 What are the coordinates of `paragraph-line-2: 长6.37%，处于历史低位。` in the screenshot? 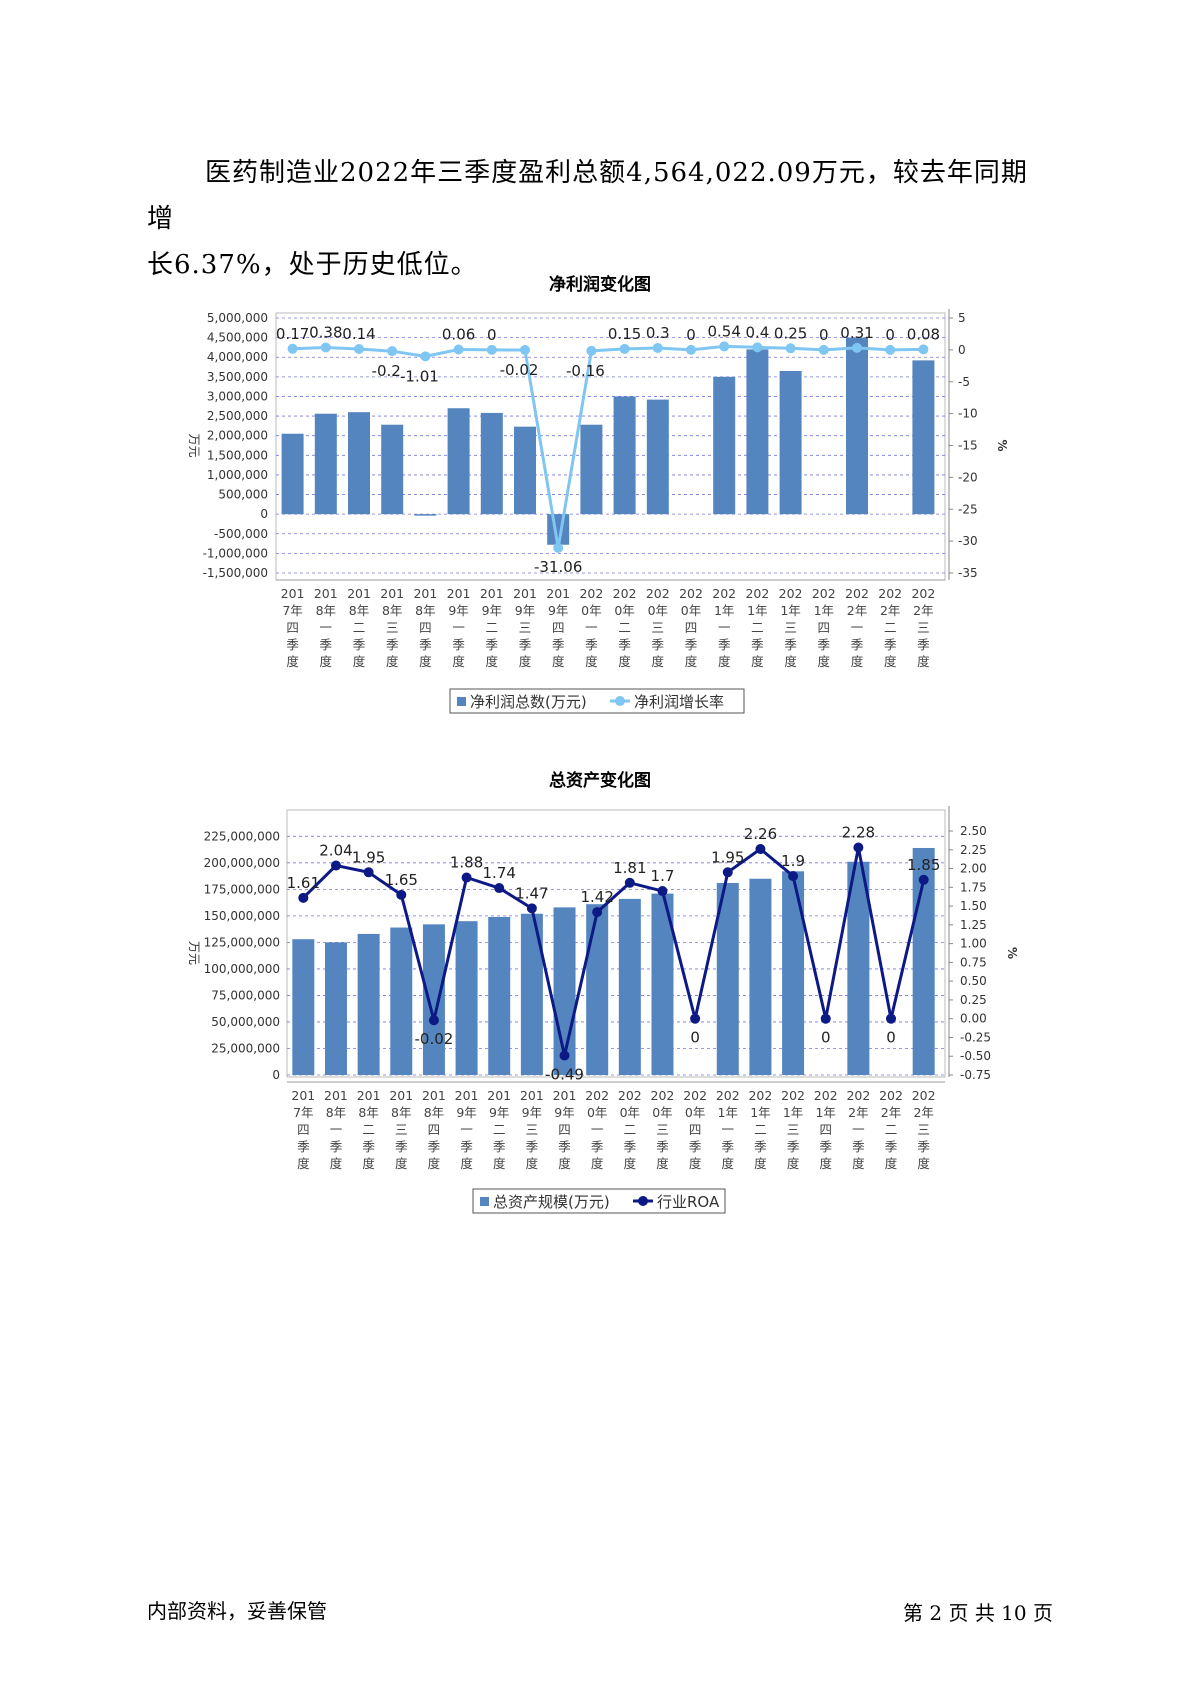 It's located at (312, 265).